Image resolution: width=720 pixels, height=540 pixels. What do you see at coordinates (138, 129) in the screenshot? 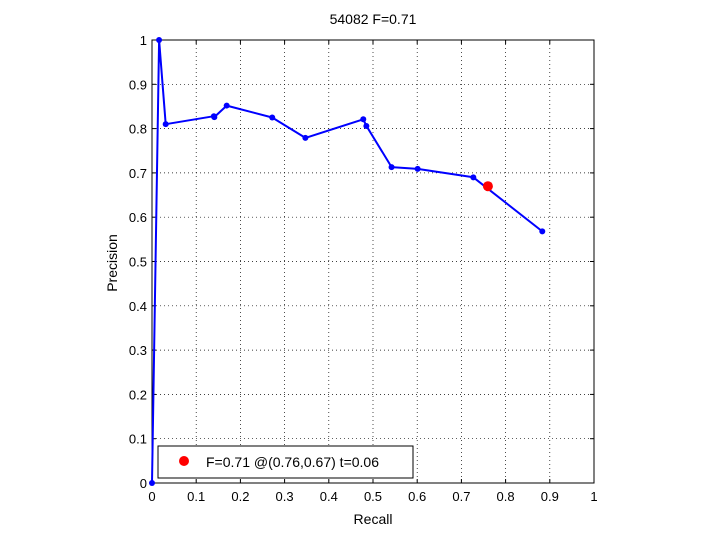
I see `y-tick-label: 0.8` at bounding box center [138, 129].